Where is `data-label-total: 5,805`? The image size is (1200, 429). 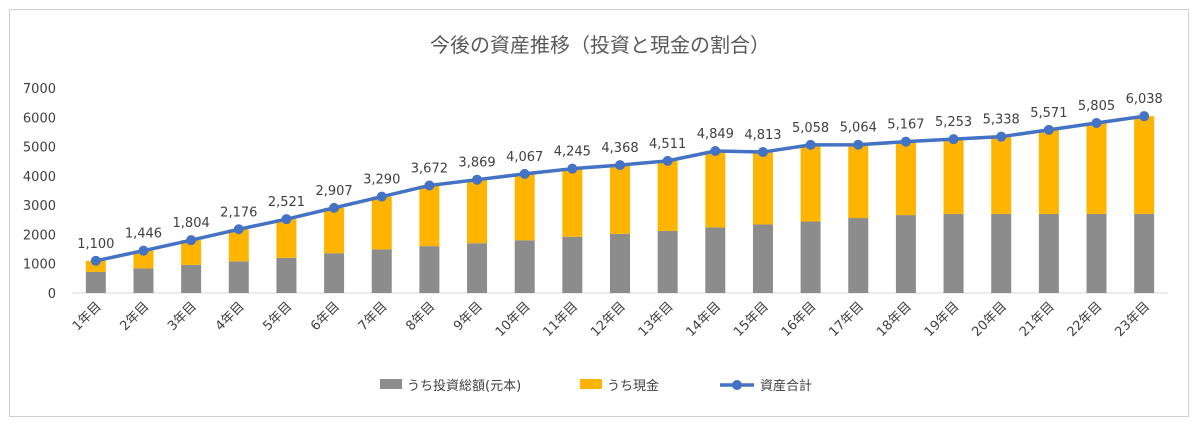 data-label-total: 5,805 is located at coordinates (1096, 106).